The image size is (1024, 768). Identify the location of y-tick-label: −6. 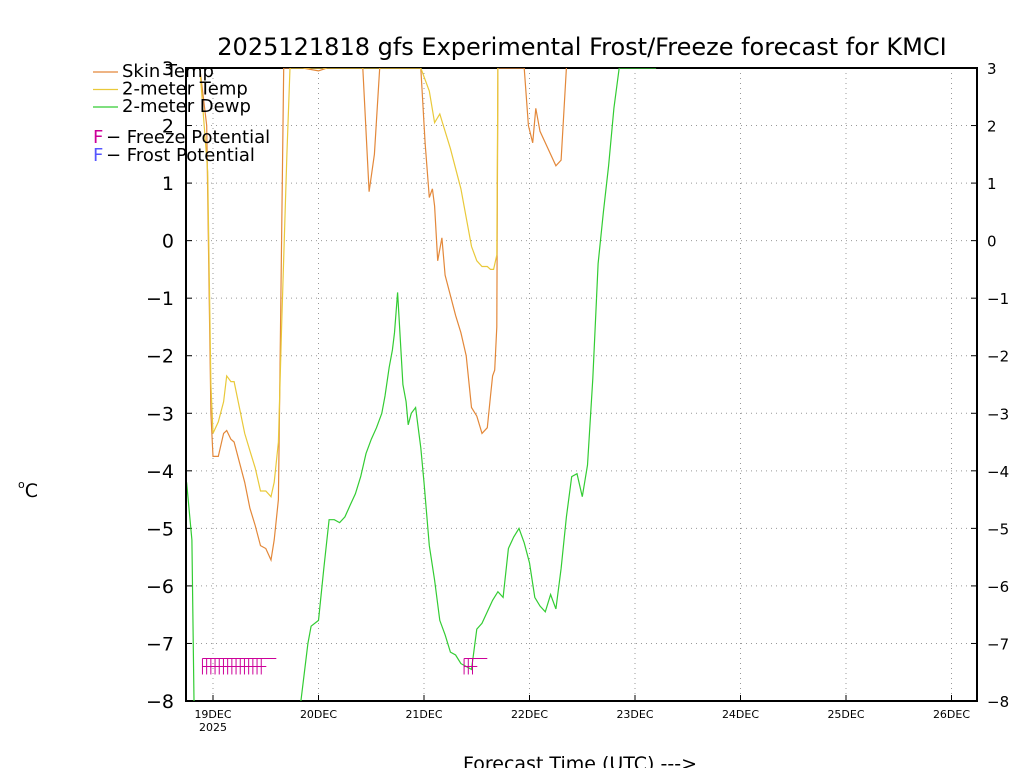
(160, 587).